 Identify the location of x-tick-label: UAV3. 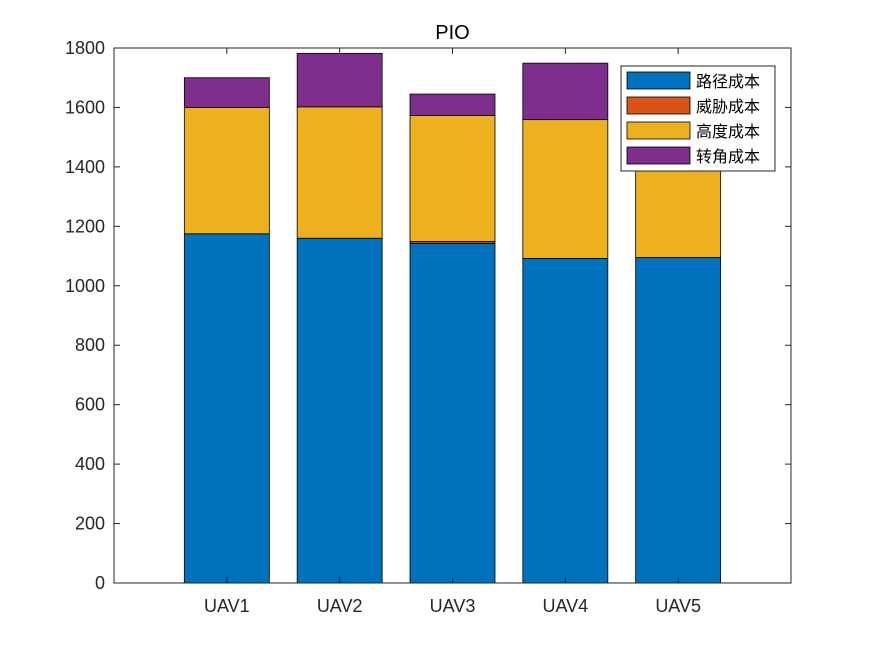
(453, 606).